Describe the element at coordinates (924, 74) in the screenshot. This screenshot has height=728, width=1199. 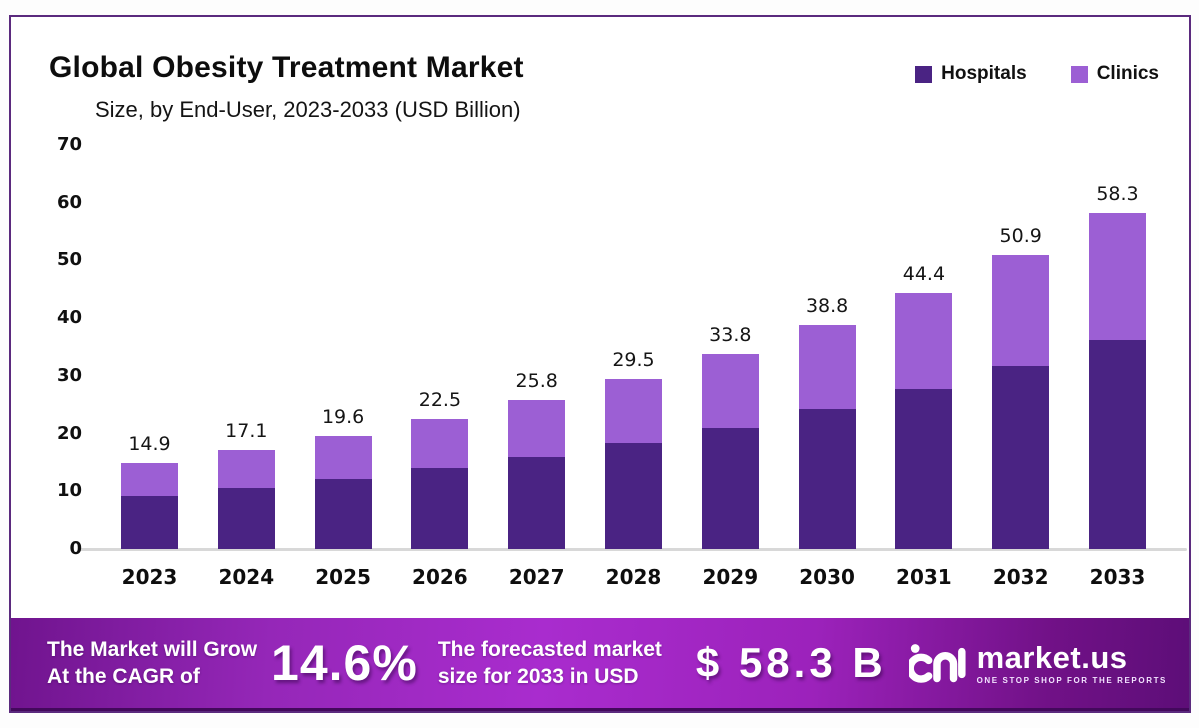
I see `hospitals-swatch-icon` at that location.